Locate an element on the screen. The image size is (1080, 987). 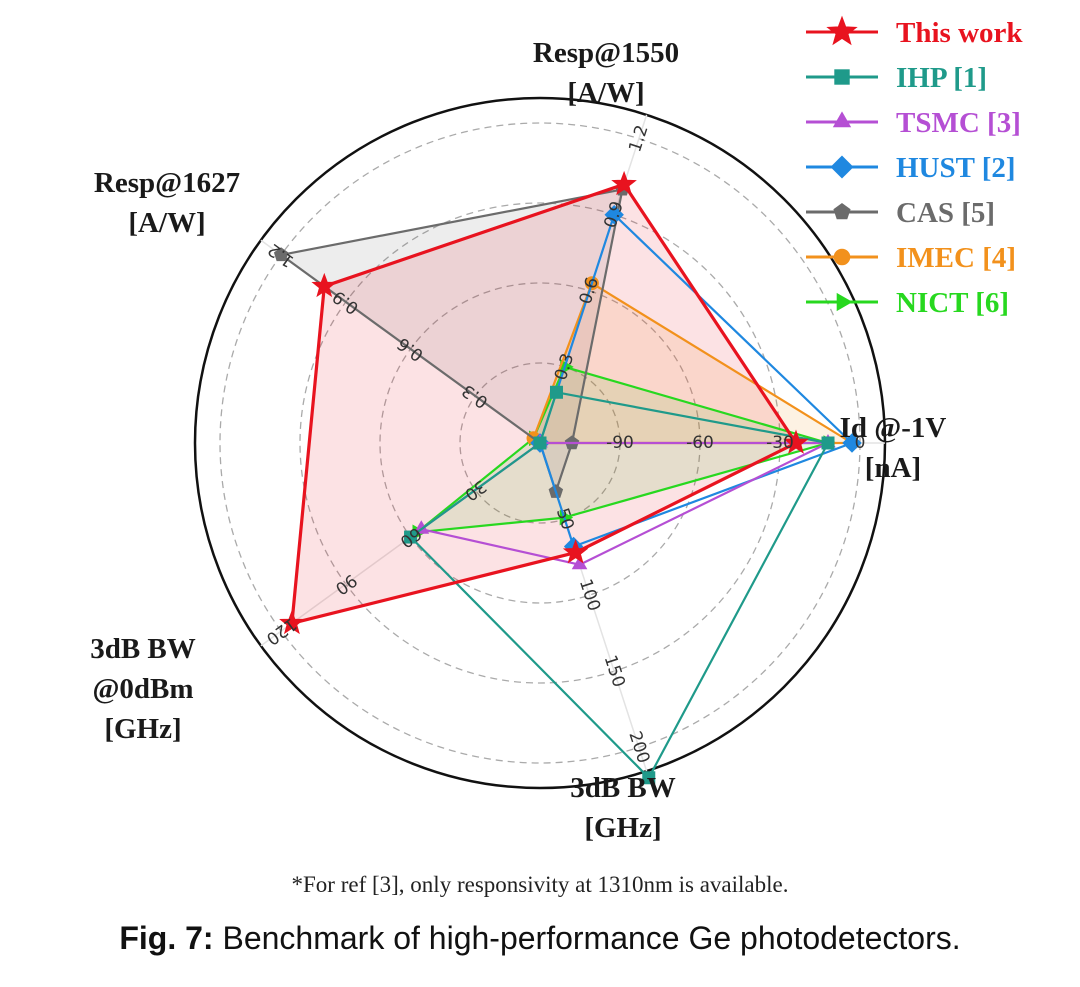
legend-entry-cas-5: CAS [5] is located at coordinates (900, 213).